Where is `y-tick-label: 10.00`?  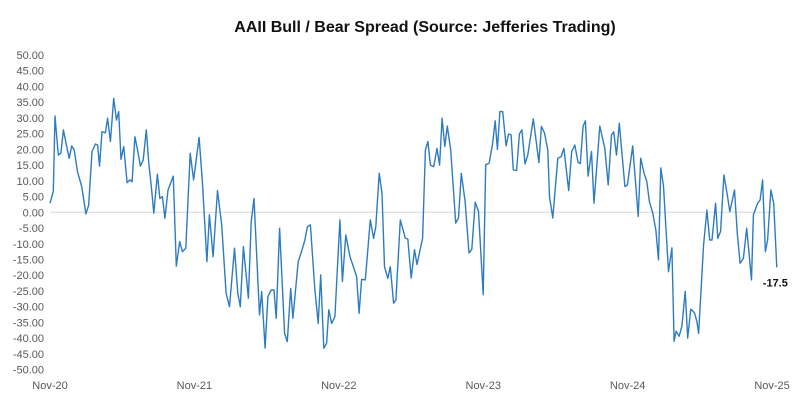
y-tick-label: 10.00 is located at coordinates (30, 182).